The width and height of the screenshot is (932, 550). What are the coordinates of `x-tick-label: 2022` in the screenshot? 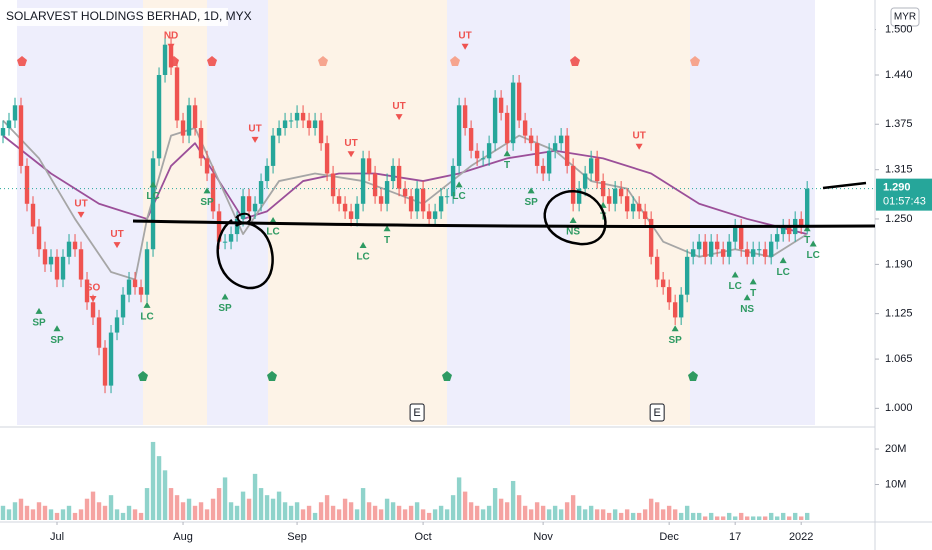 It's located at (801, 537).